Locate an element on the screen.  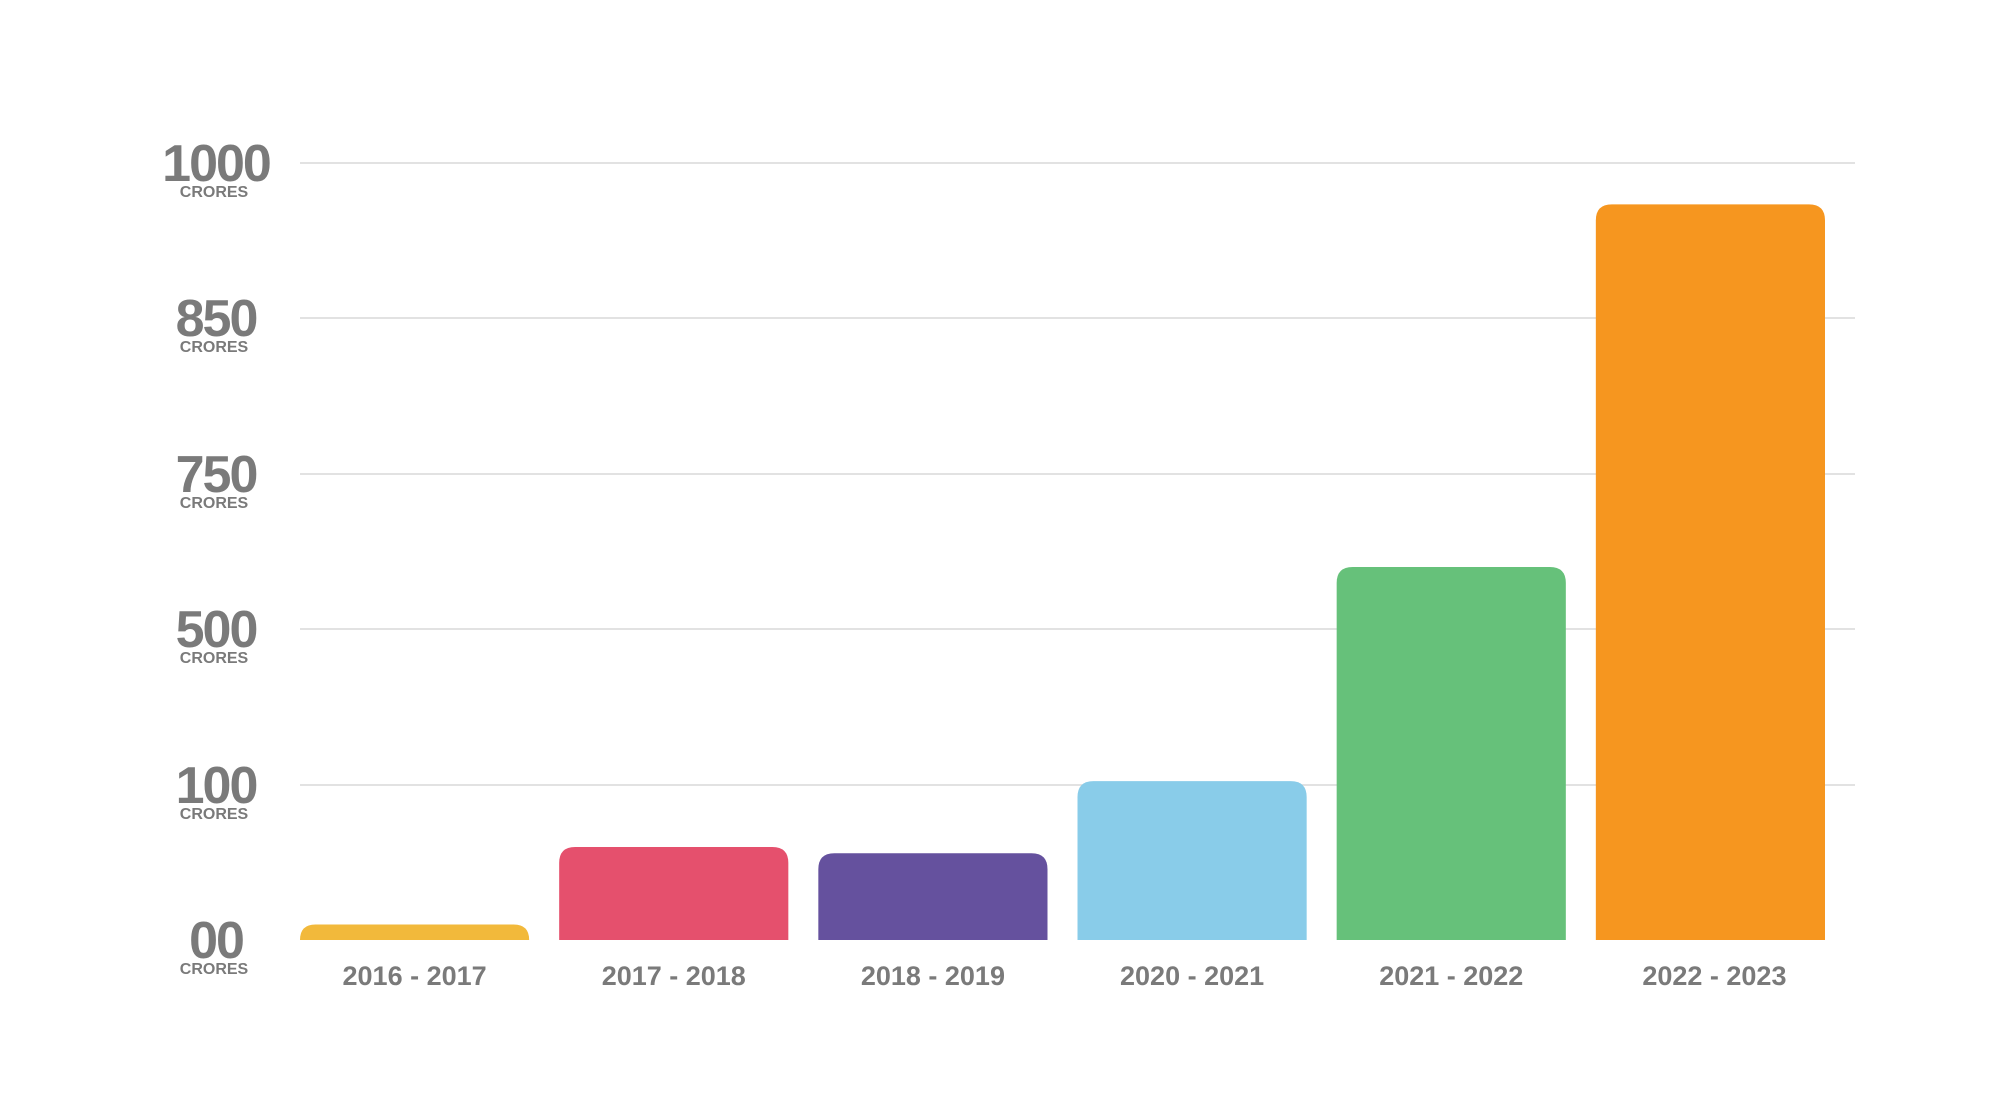
x-category-label: 2021 - 2022 is located at coordinates (1451, 976).